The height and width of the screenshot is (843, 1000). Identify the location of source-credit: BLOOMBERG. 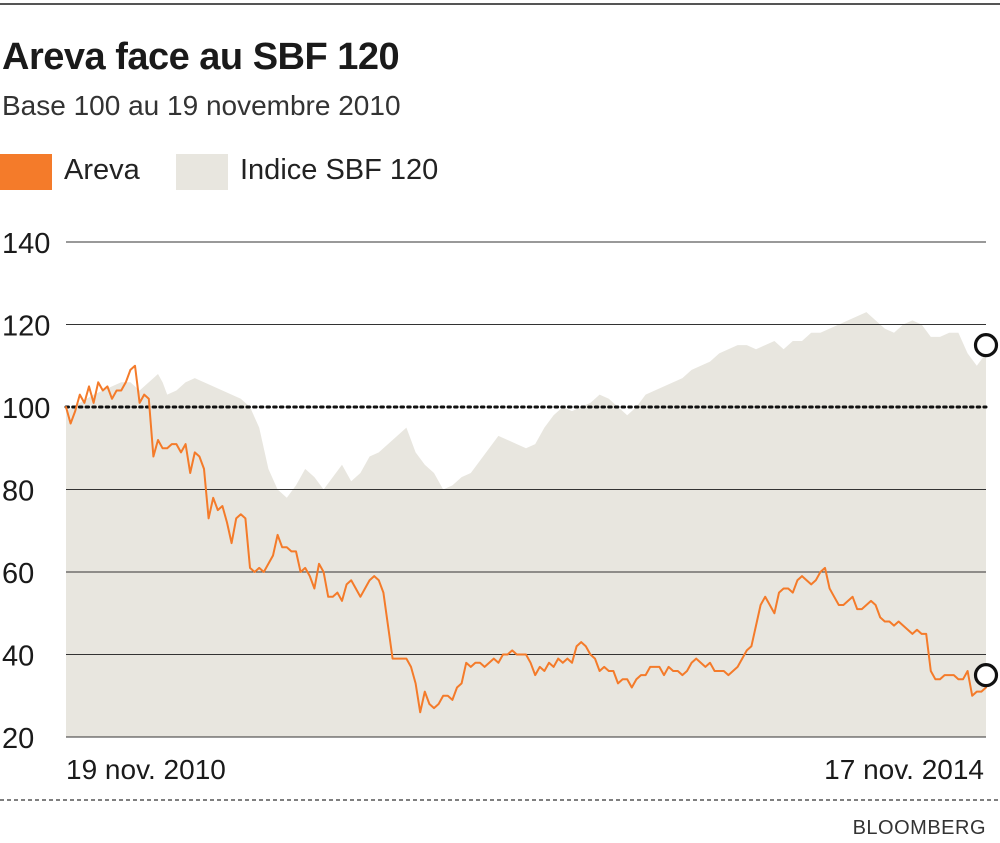
(919, 828).